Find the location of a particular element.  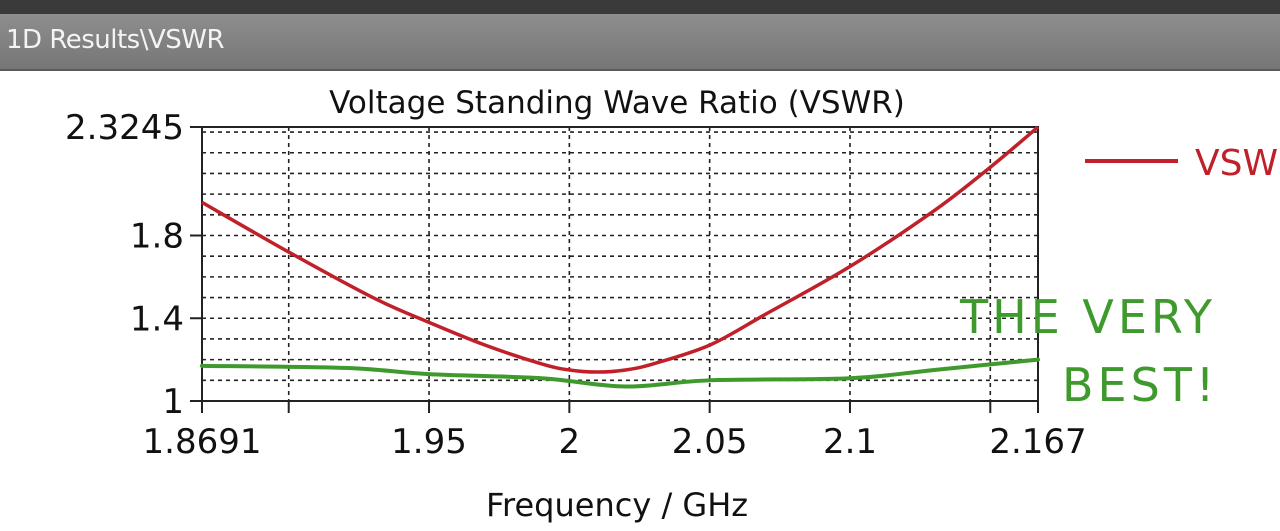

legend-label-vswr: VSWR is located at coordinates (1237, 163).